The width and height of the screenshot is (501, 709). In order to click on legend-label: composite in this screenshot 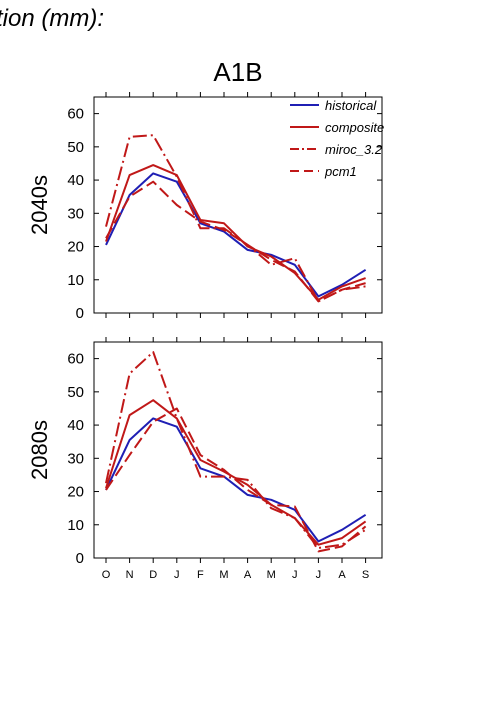, I will do `click(354, 127)`.